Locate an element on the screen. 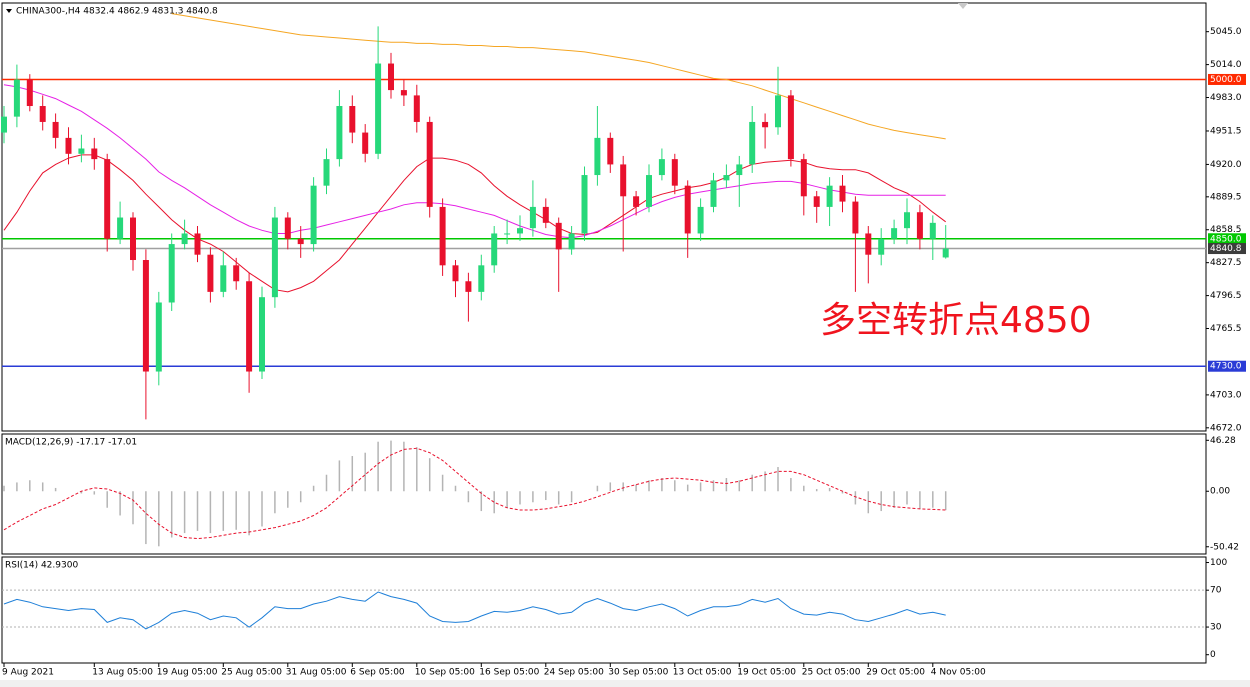  bottom-bar is located at coordinates (625, 683).